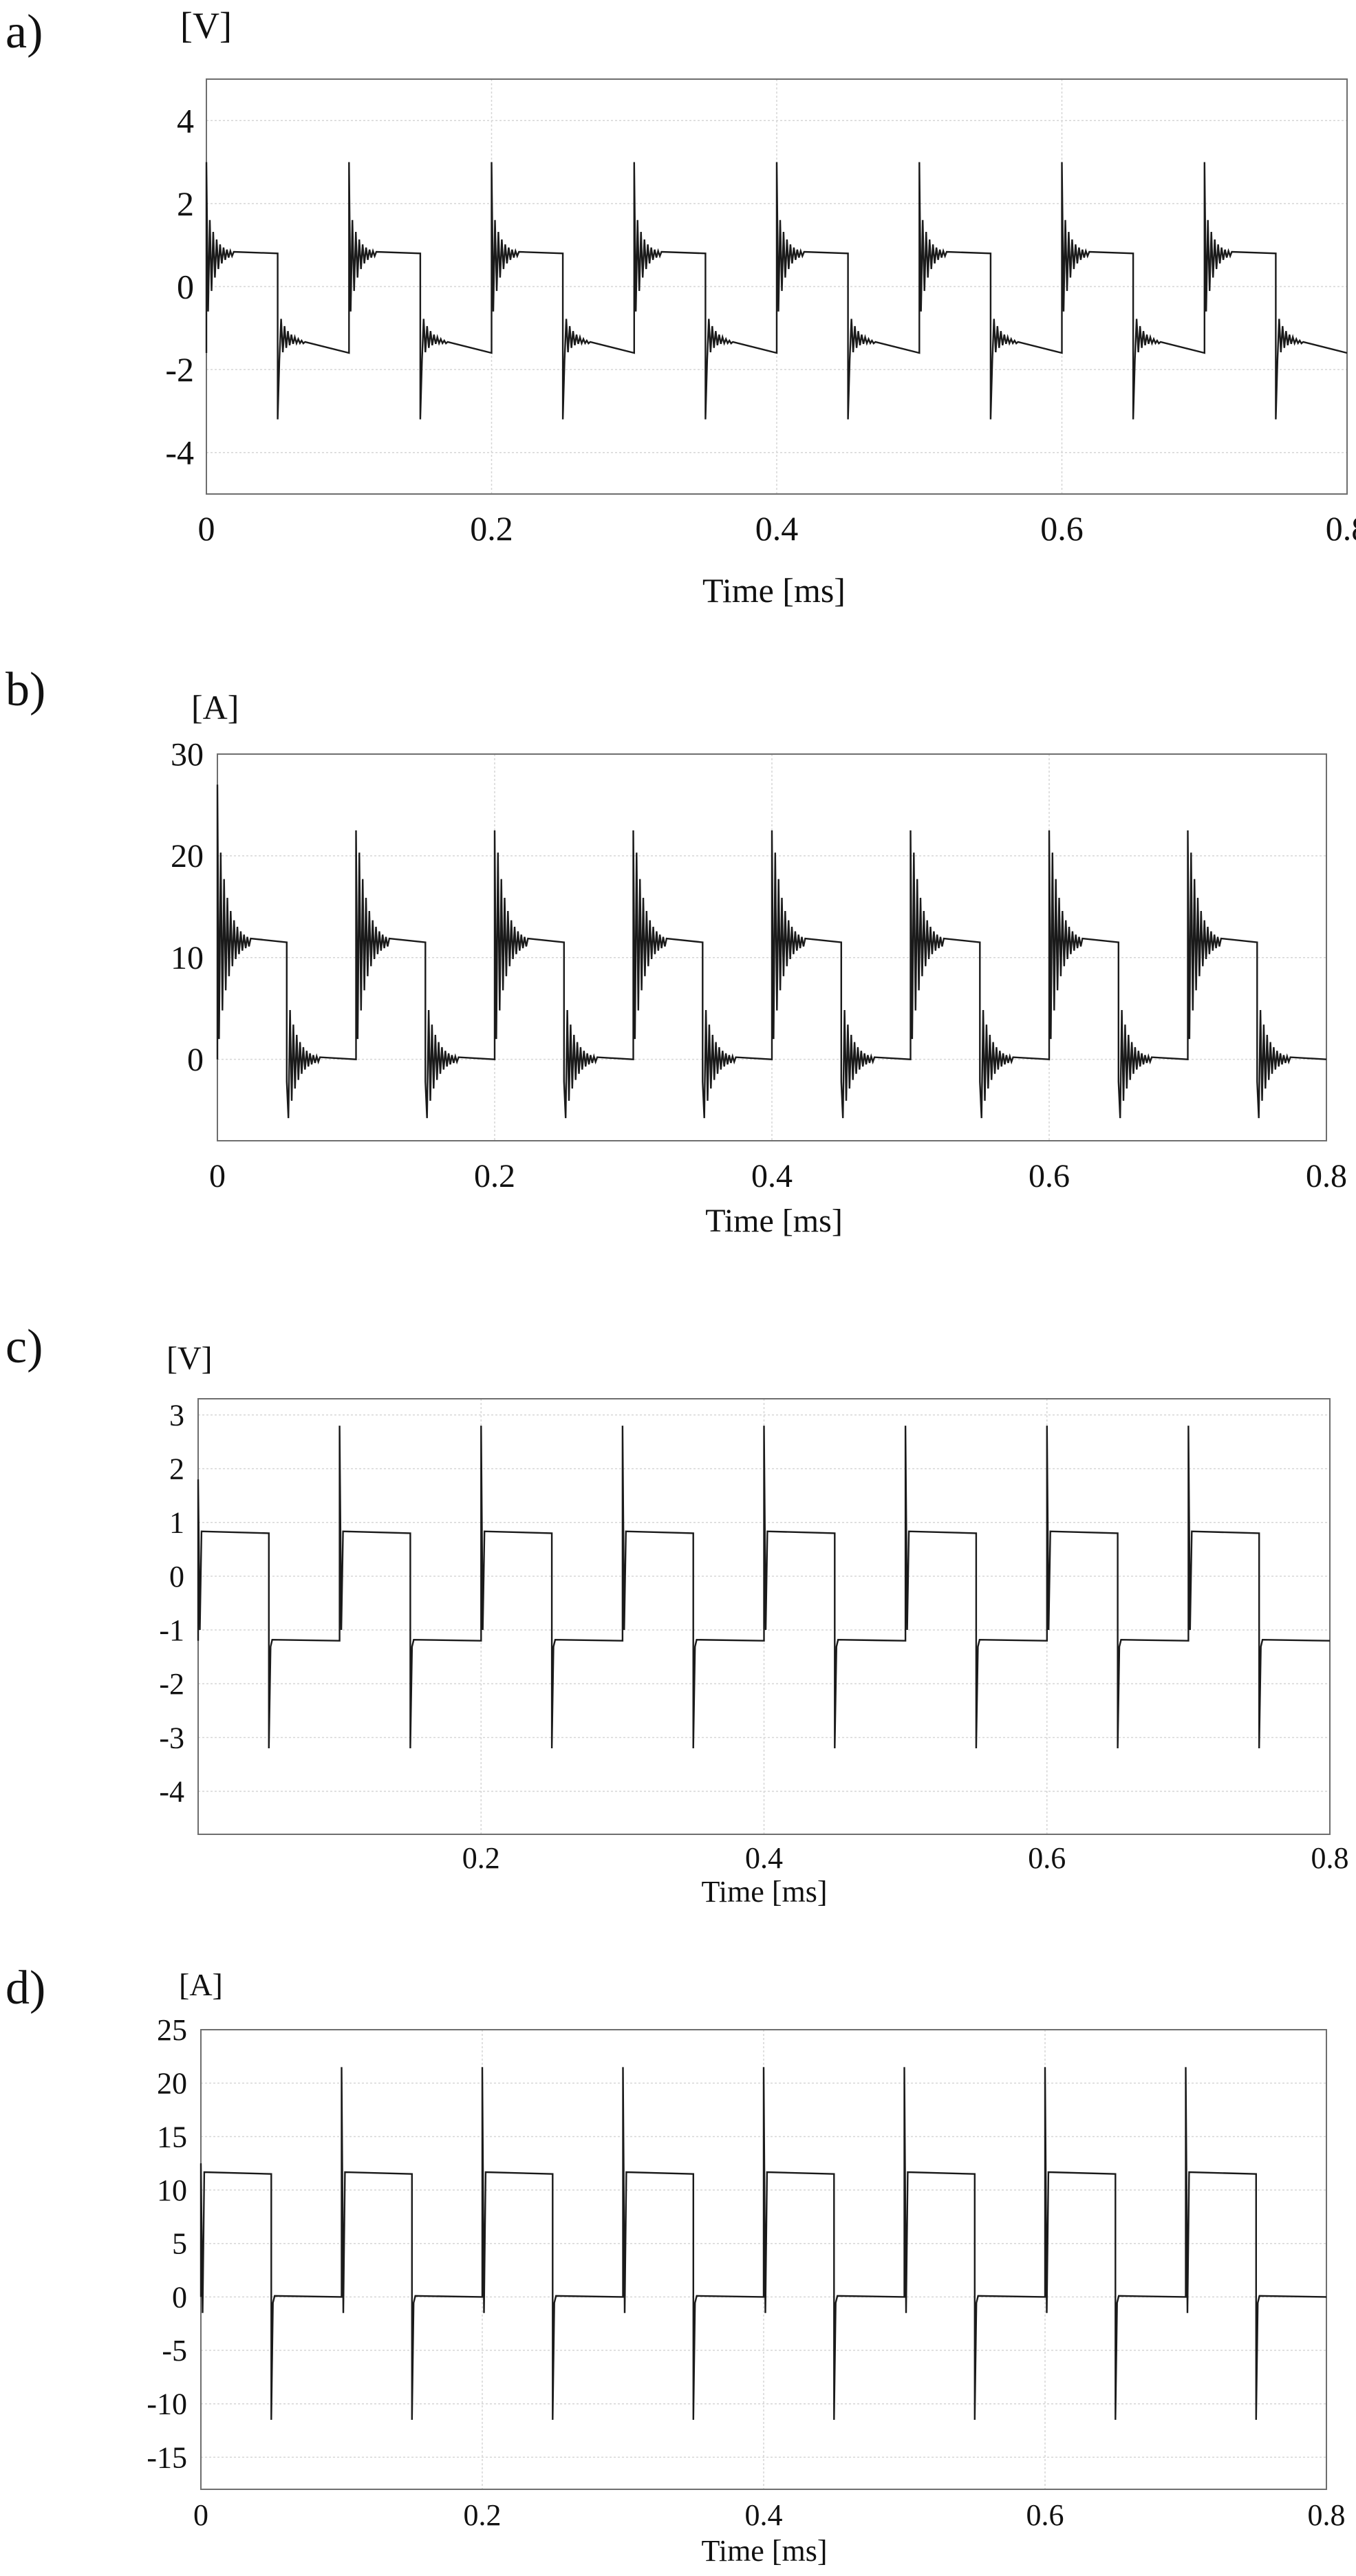 Image resolution: width=1356 pixels, height=2576 pixels. I want to click on y-tick-label: -15, so click(167, 2457).